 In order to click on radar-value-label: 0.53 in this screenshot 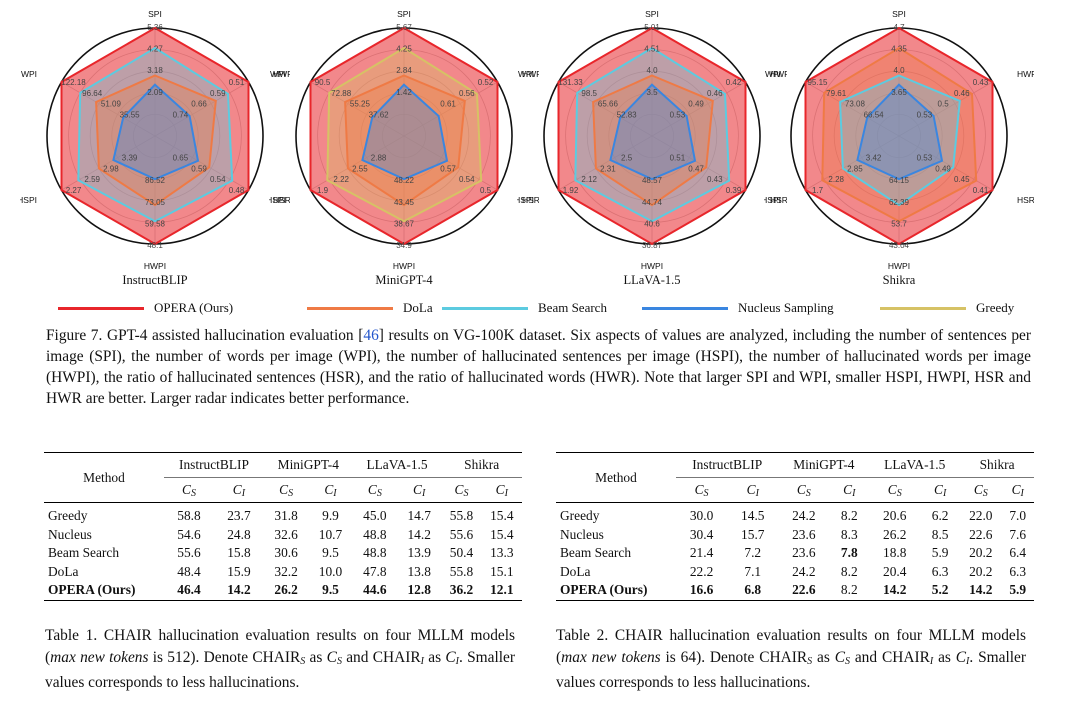, I will do `click(678, 114)`.